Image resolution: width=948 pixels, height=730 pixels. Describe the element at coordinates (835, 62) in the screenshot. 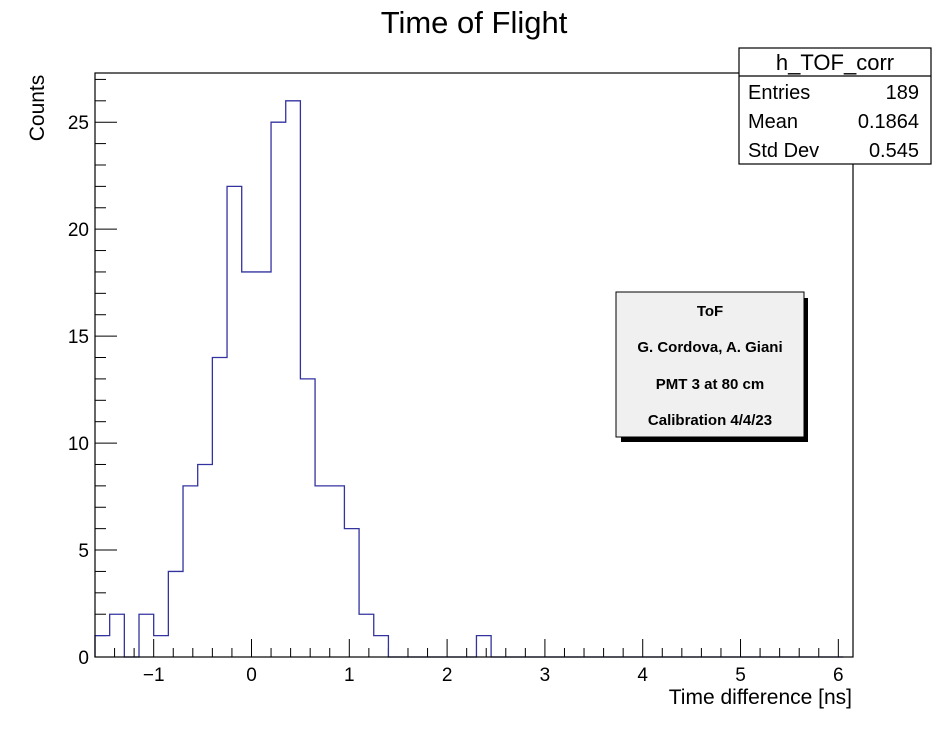

I see `stats-box-title: h_TOF_corr` at that location.